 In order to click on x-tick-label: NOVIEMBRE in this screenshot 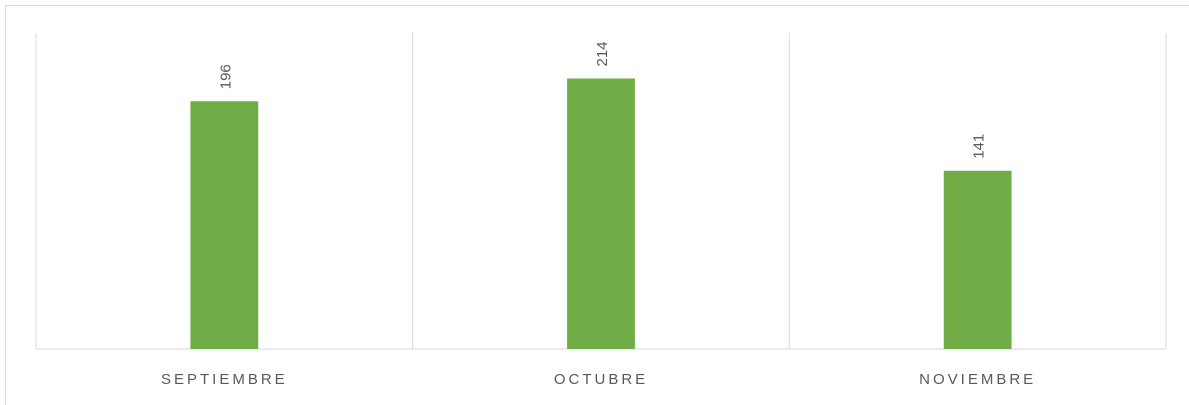, I will do `click(977, 379)`.